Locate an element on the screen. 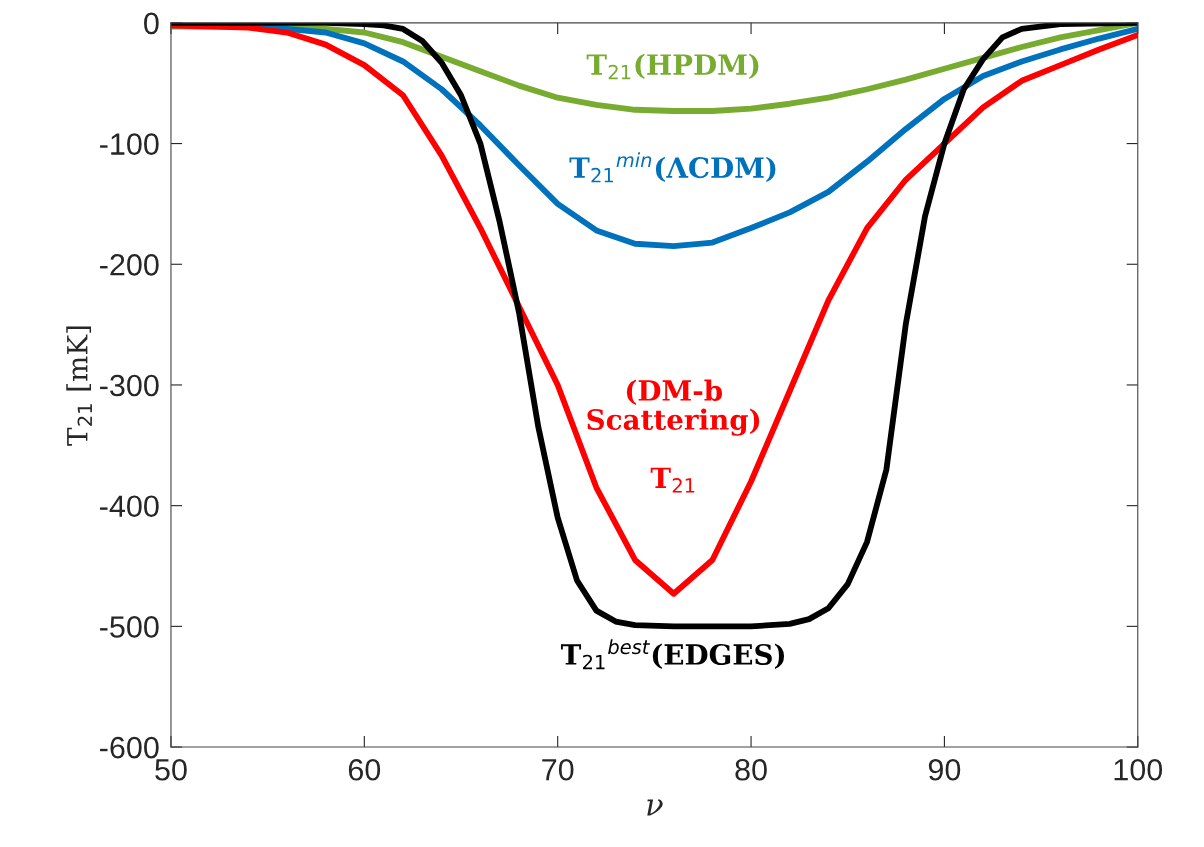  series-label: T$_{21}$(HPDM) is located at coordinates (672, 66).